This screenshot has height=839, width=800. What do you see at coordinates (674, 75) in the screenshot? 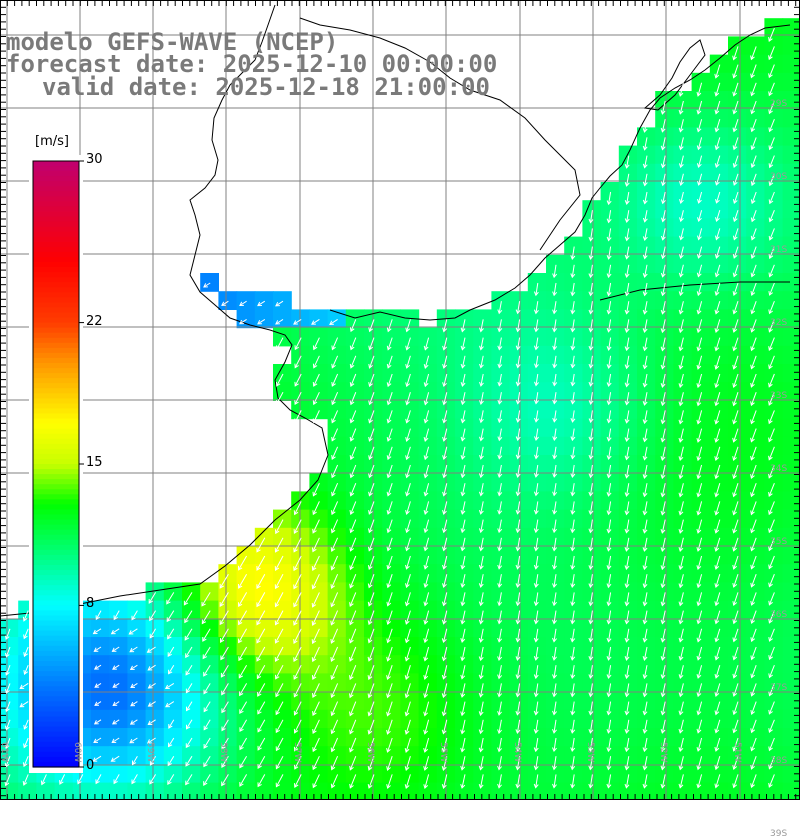
I see `lagoa-dos-patos` at bounding box center [674, 75].